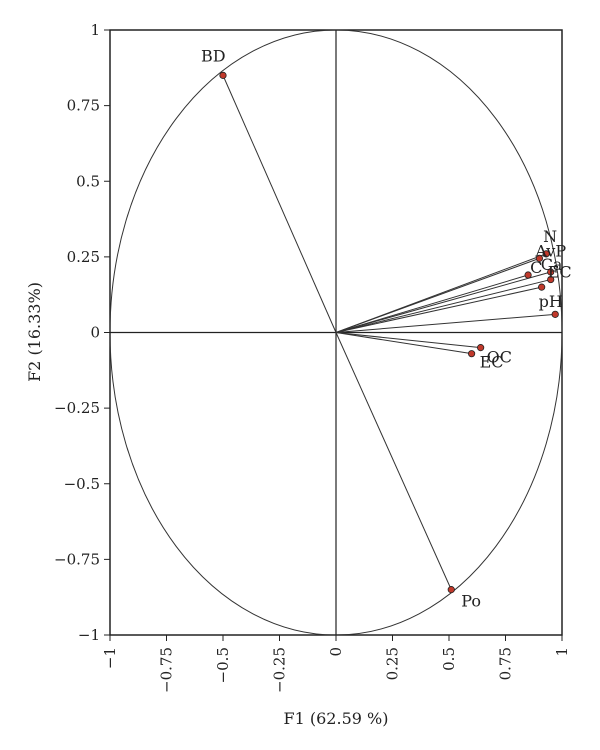  What do you see at coordinates (110, 658) in the screenshot?
I see `x-tick-label: −1` at bounding box center [110, 658].